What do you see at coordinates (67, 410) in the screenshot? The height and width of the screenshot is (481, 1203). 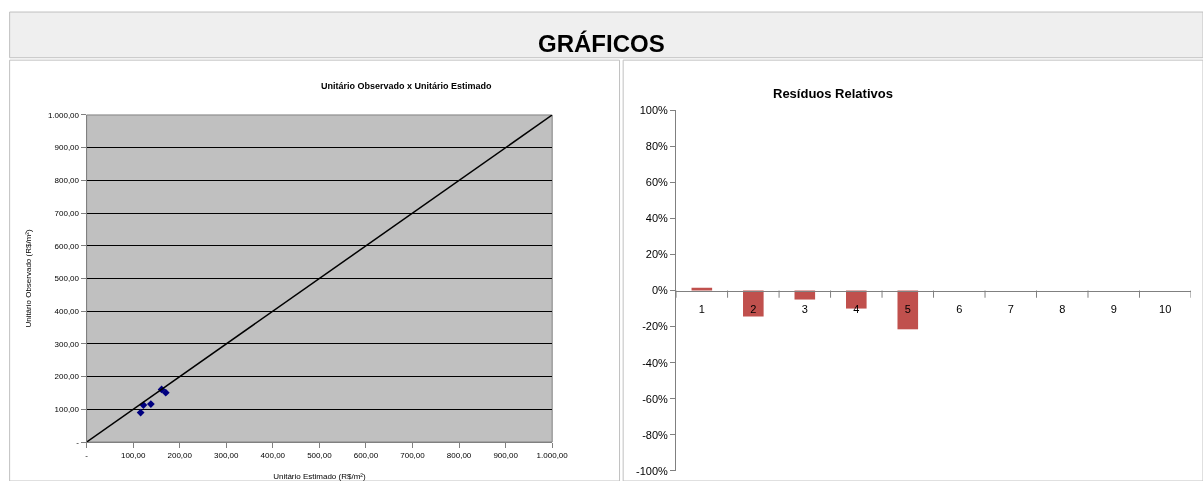 I see `y-tick-label: 100,00` at bounding box center [67, 410].